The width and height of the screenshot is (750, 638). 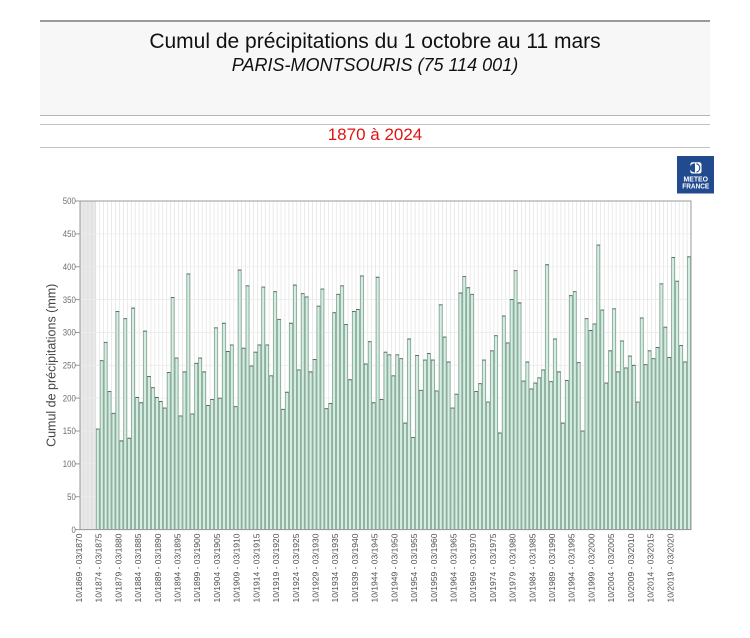 What do you see at coordinates (296, 567) in the screenshot?
I see `svg-text: 10/1924 - 03/1925` at bounding box center [296, 567].